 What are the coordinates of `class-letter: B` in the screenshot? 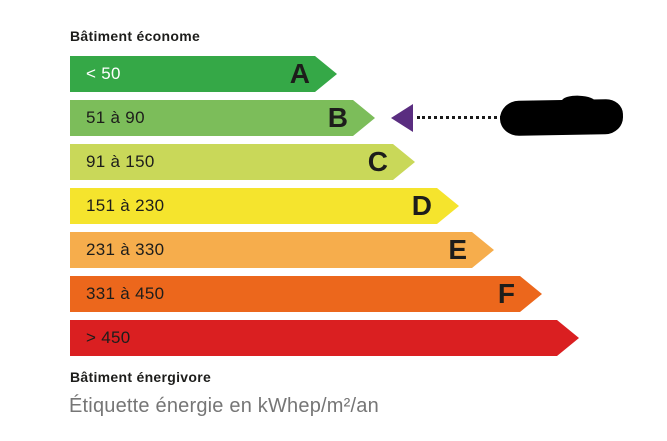 It's located at (337, 117).